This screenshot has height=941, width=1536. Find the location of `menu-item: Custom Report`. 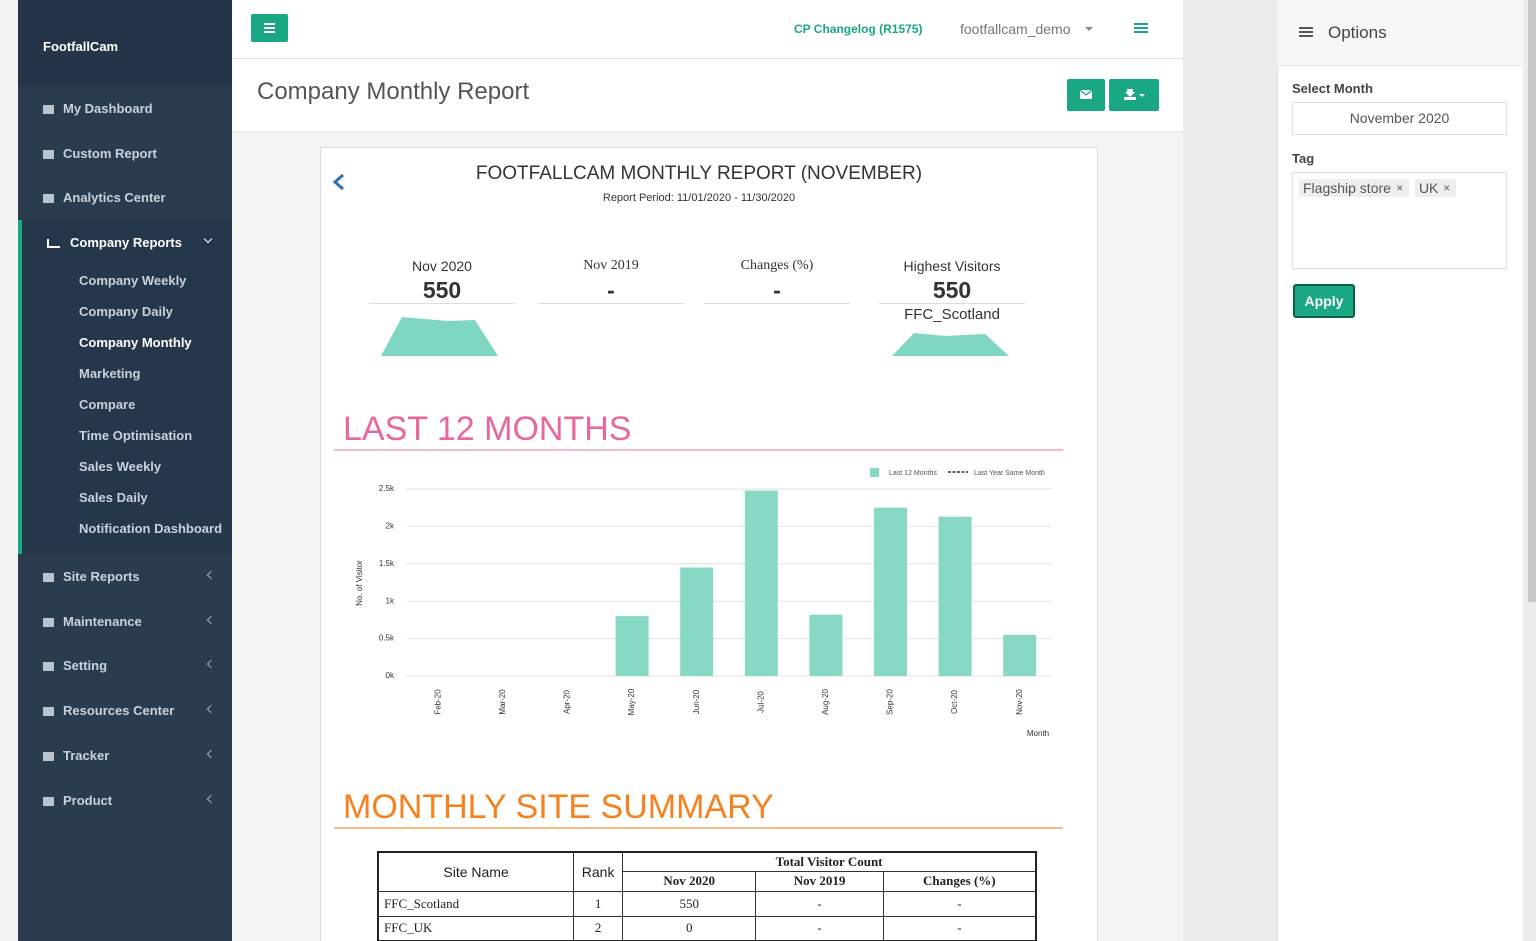

menu-item: Custom Report is located at coordinates (110, 153).